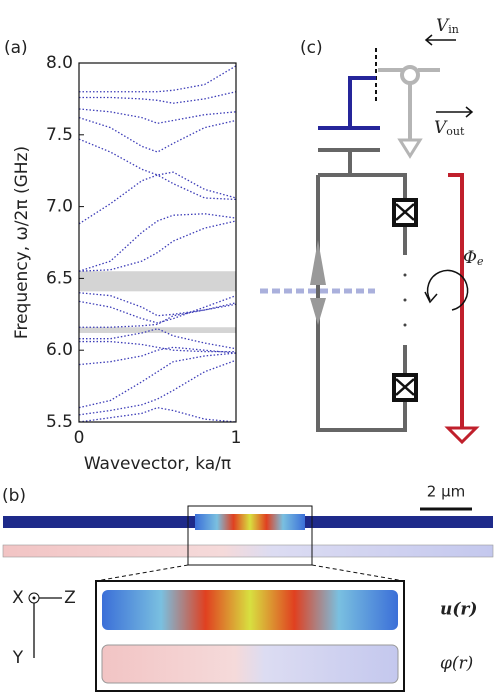  What do you see at coordinates (410, 75) in the screenshot?
I see `circulator` at bounding box center [410, 75].